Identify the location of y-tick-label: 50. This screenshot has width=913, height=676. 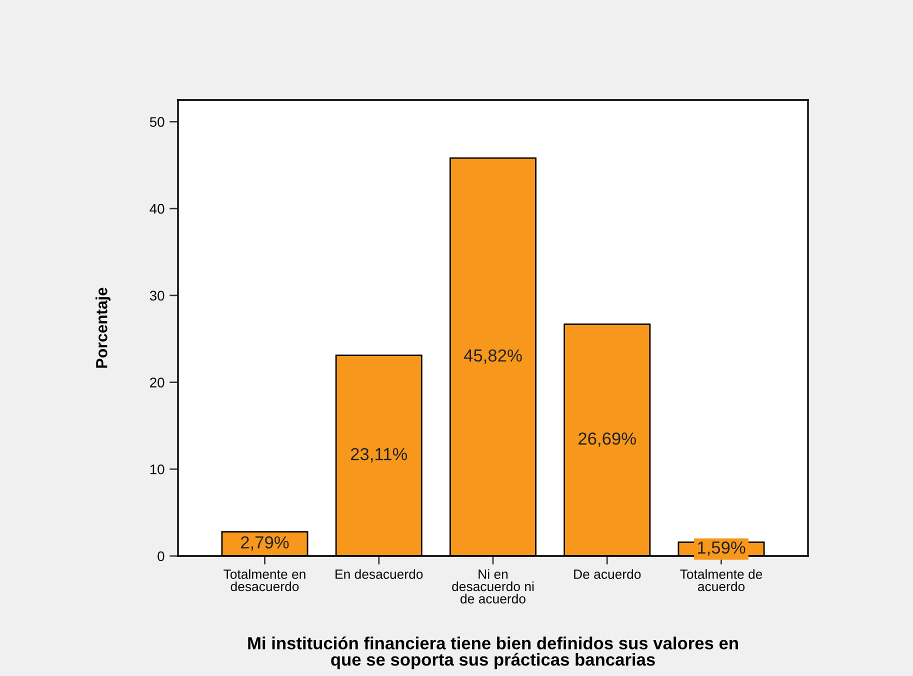
(157, 122).